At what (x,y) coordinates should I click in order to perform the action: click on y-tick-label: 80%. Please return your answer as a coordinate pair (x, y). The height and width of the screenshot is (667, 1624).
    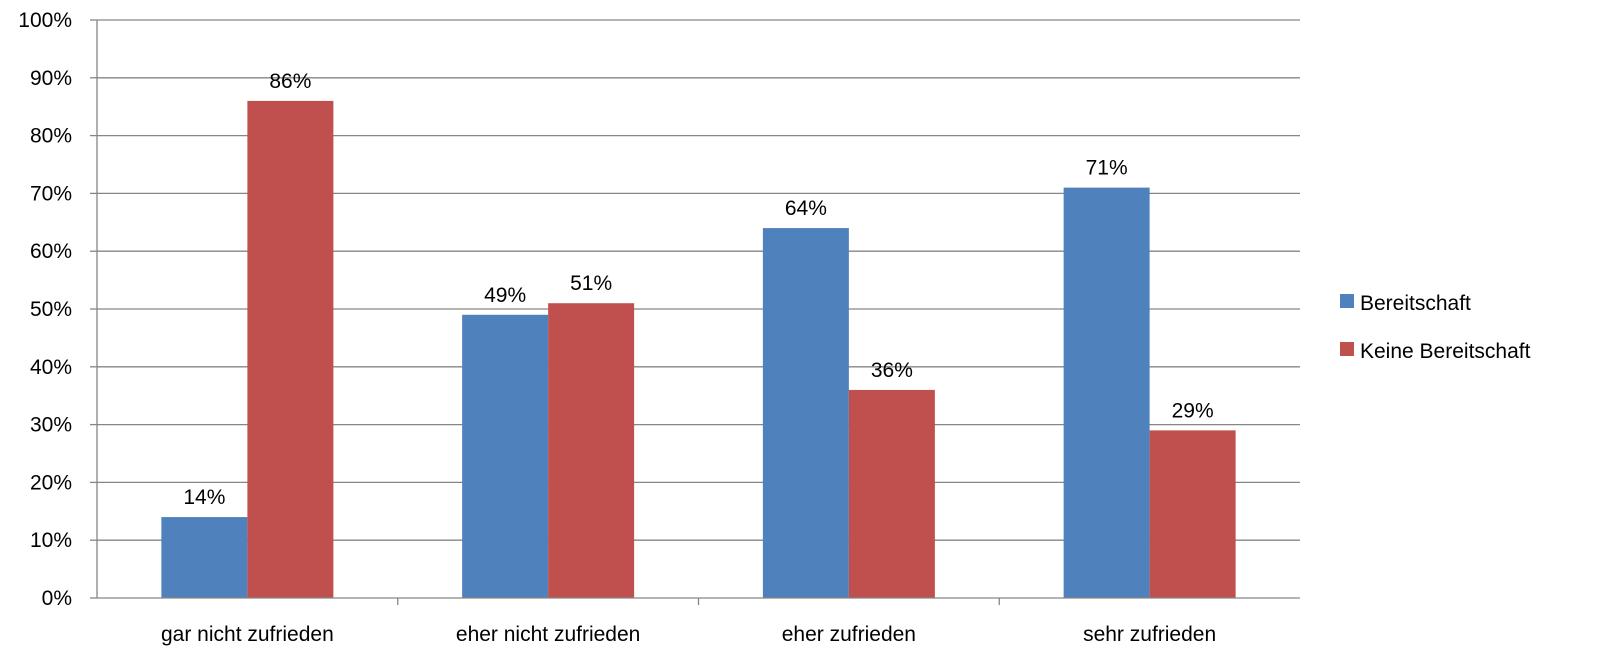
    Looking at the image, I should click on (51, 136).